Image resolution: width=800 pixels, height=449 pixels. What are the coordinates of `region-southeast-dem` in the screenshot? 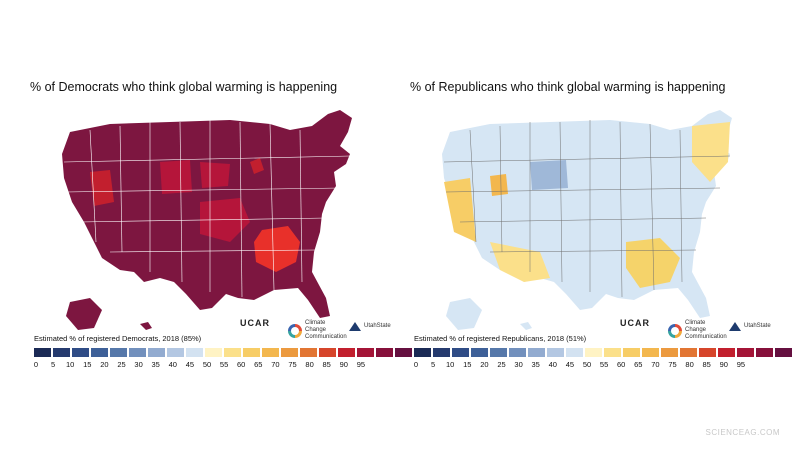 It's located at (277, 249).